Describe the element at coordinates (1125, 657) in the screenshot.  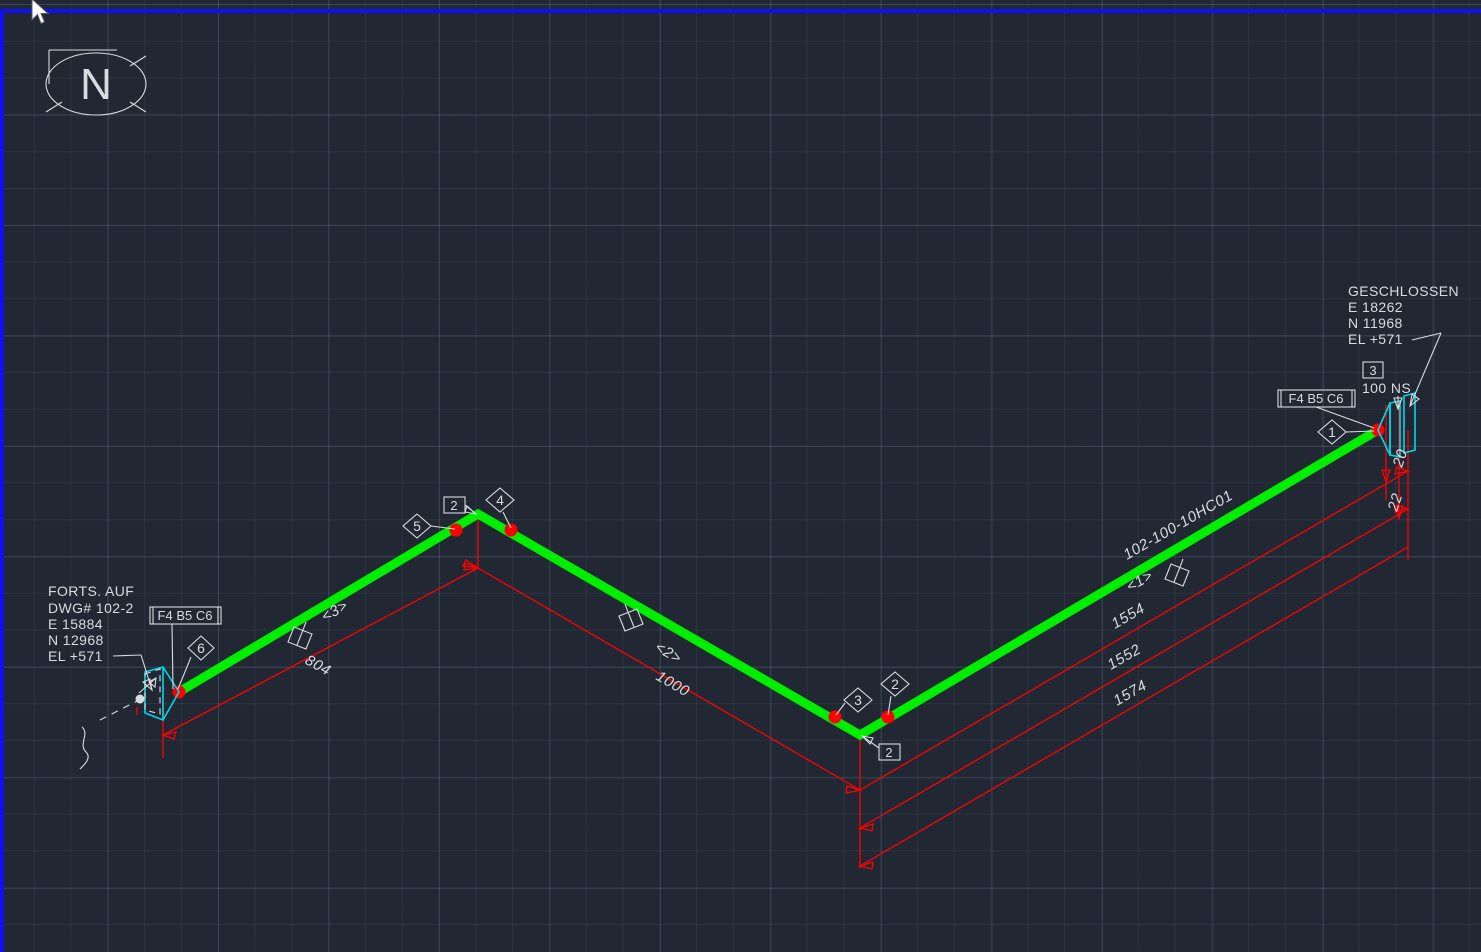
I see `dimension-1552: 1552` at that location.